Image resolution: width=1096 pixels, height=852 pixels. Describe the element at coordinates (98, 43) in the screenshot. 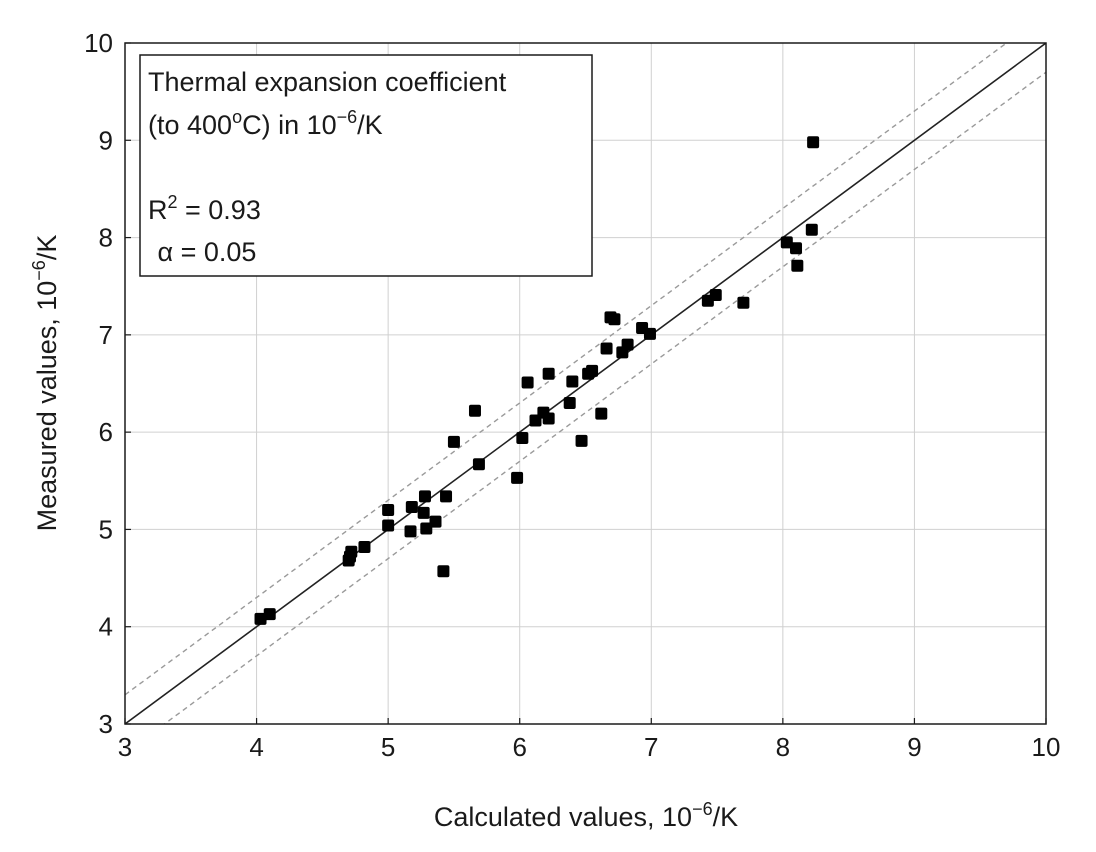

I see `y-tick-label: 10` at that location.